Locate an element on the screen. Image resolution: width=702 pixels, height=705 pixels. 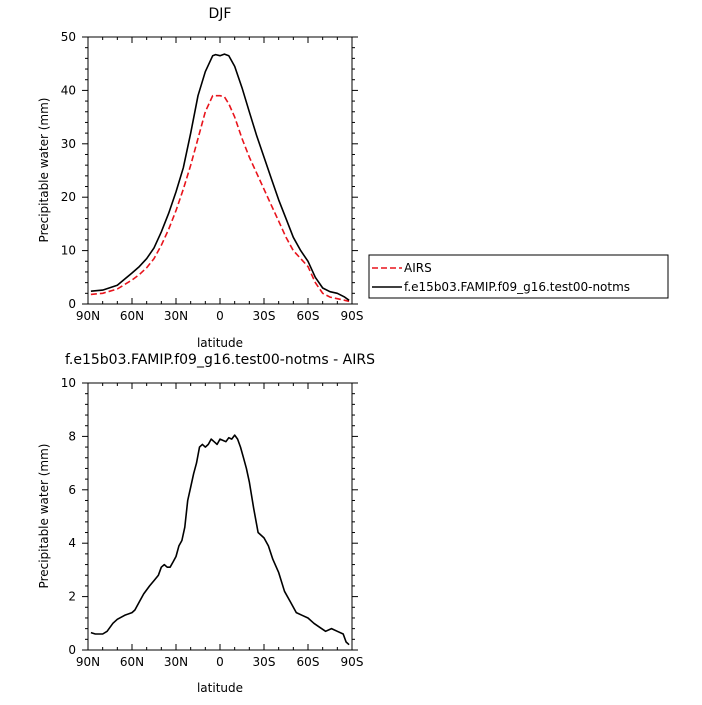
legend: AIRS f.e15b03.FAMIP.f09_g16.test00-notms is located at coordinates (518, 276).